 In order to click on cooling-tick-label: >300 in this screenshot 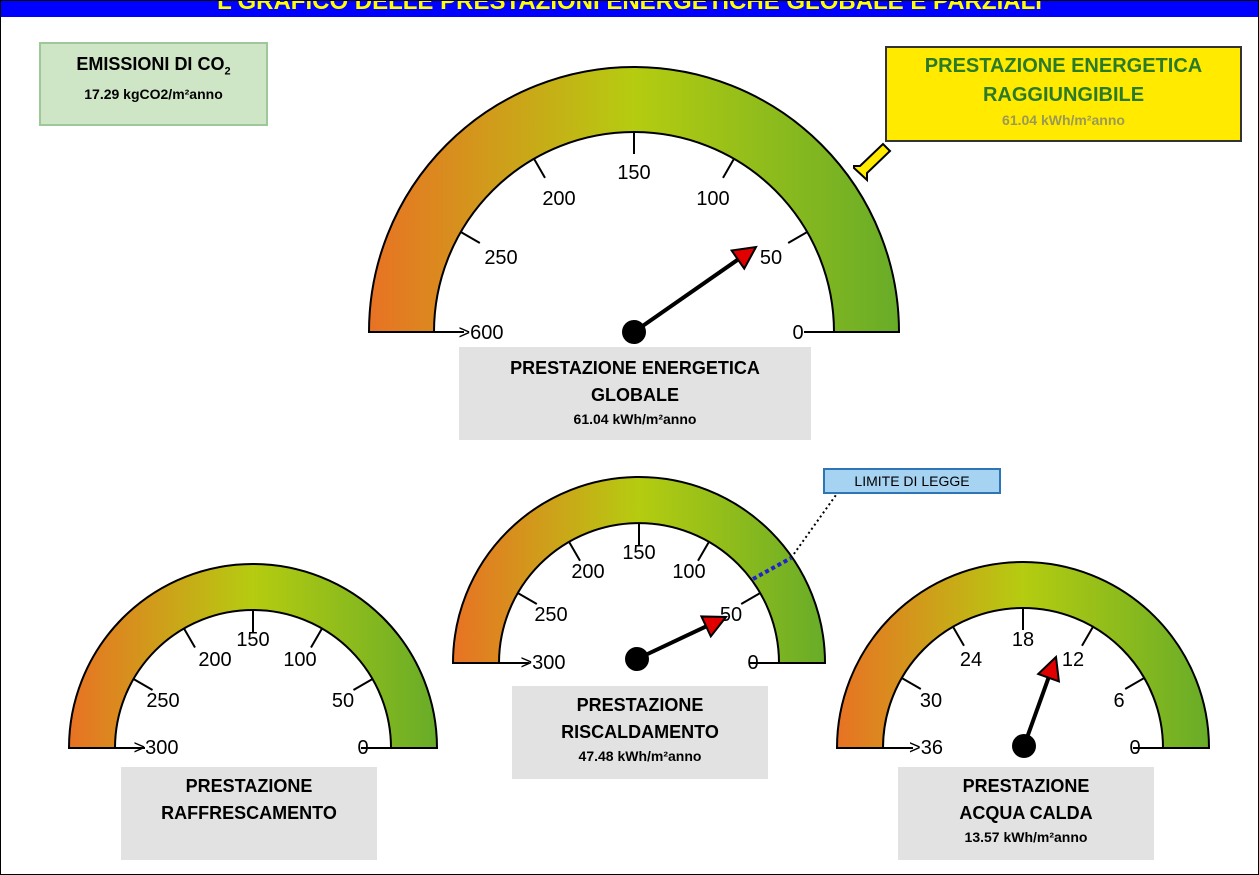, I will do `click(155, 748)`.